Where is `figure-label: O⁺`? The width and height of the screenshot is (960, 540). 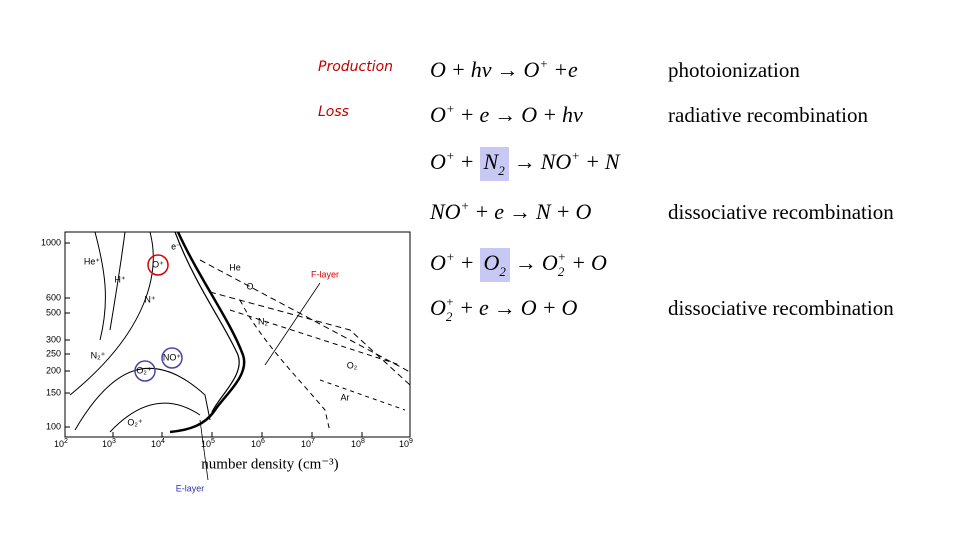 figure-label: O⁺ is located at coordinates (158, 264).